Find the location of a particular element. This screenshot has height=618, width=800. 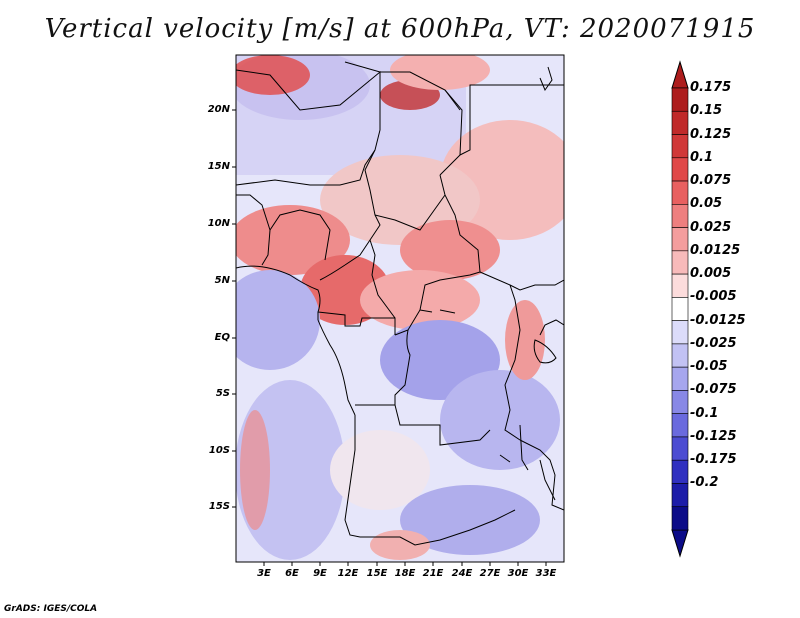

lon-label: 15E is located at coordinates (377, 573).